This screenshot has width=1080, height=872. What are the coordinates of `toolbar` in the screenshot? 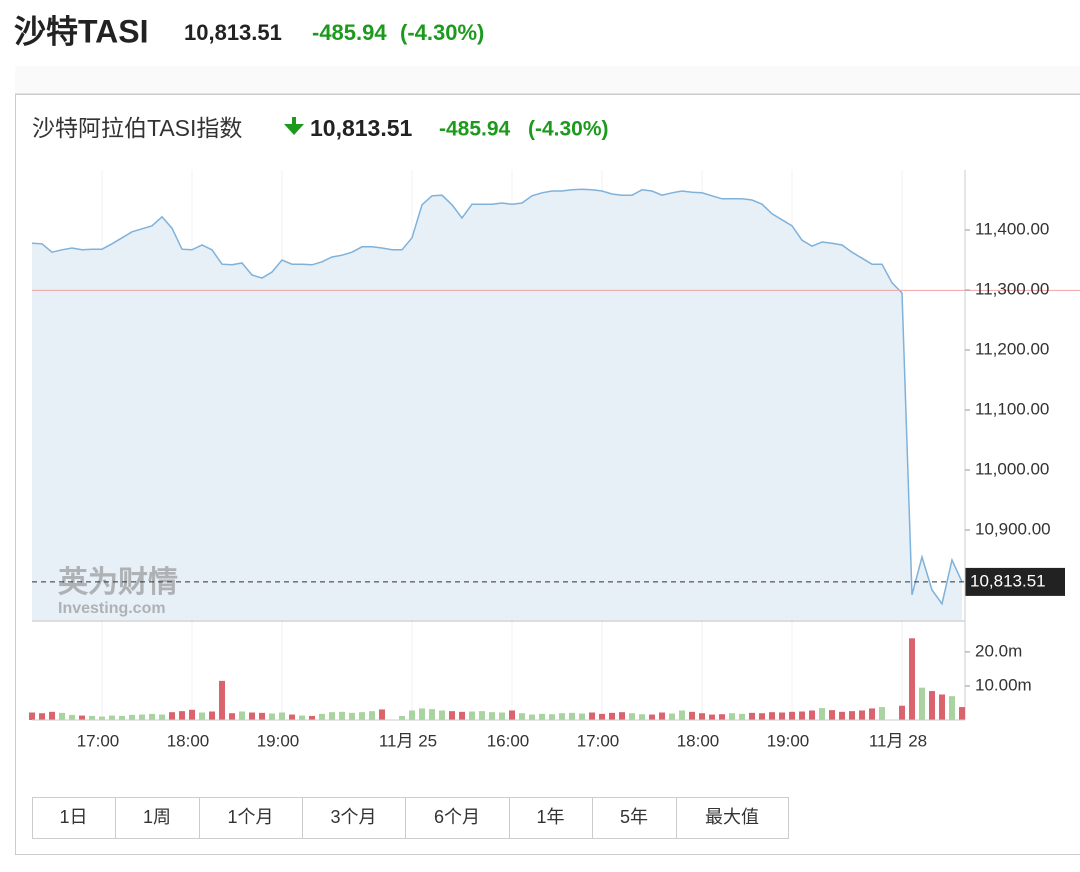 It's located at (547, 80).